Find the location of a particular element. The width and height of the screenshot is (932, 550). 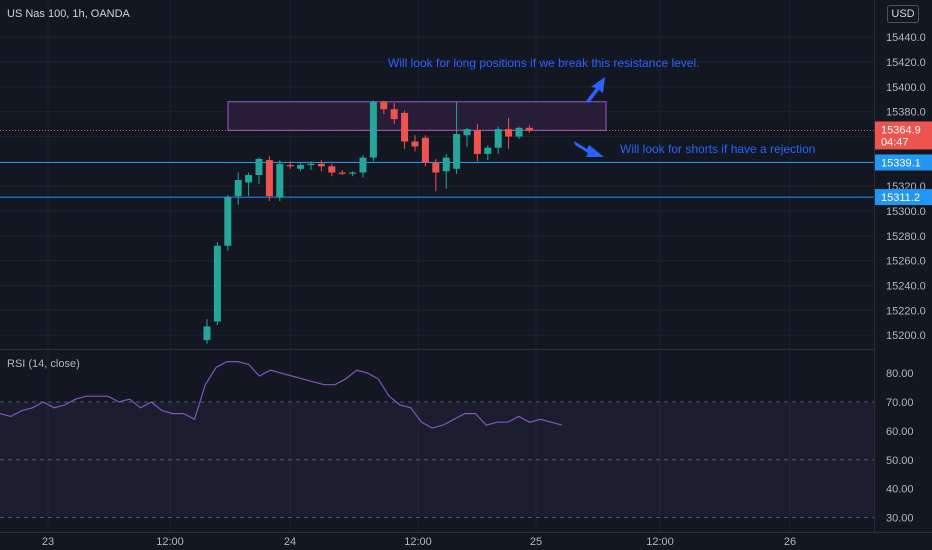

time-axis: 23 12:00 24 12:00 25 12:00 26 is located at coordinates (419, 542).